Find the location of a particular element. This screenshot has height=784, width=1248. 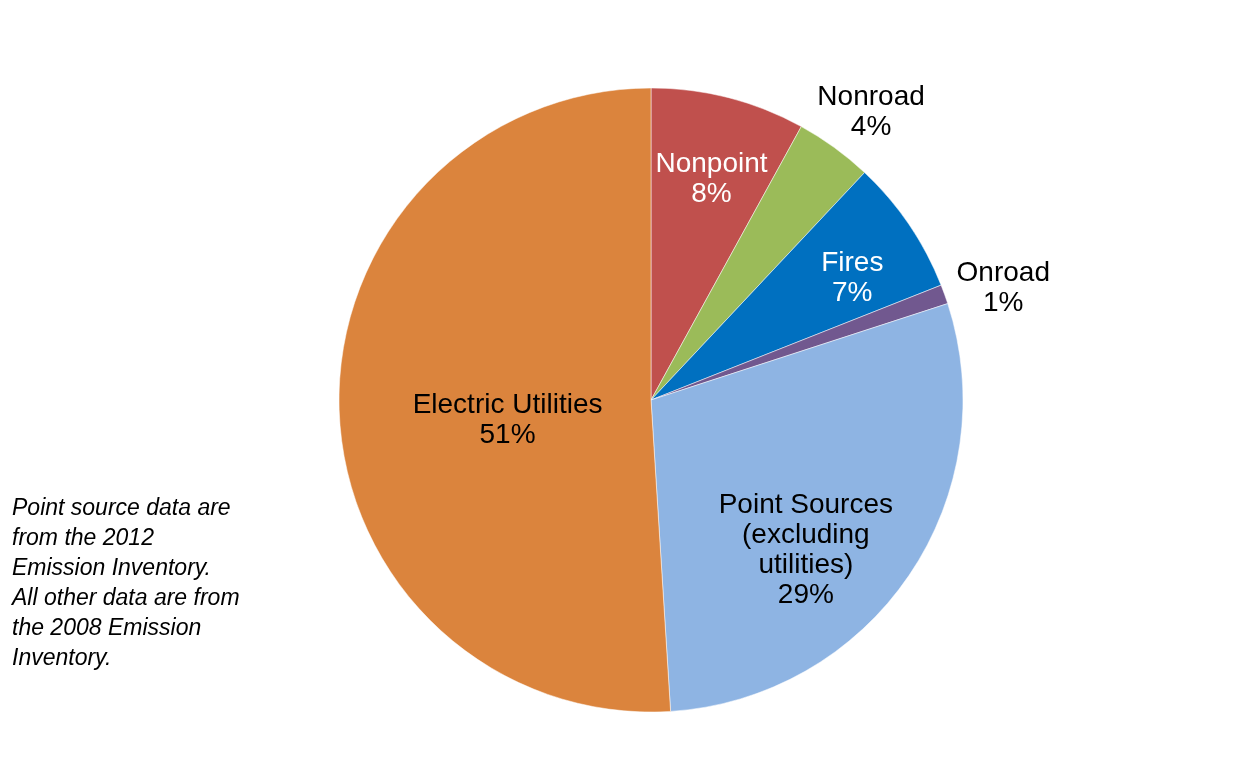

text: Point source data are from the 2012 Emission Inventory. All other data are from the 2008 Emission Inventory. is located at coordinates (125, 582).